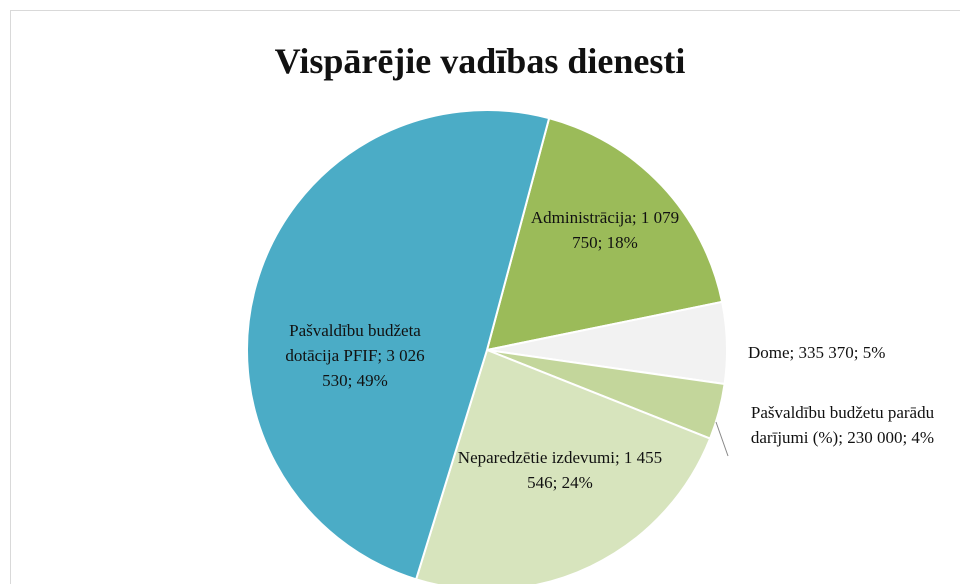 The width and height of the screenshot is (960, 584). Describe the element at coordinates (722, 439) in the screenshot. I see `leader-line` at that location.